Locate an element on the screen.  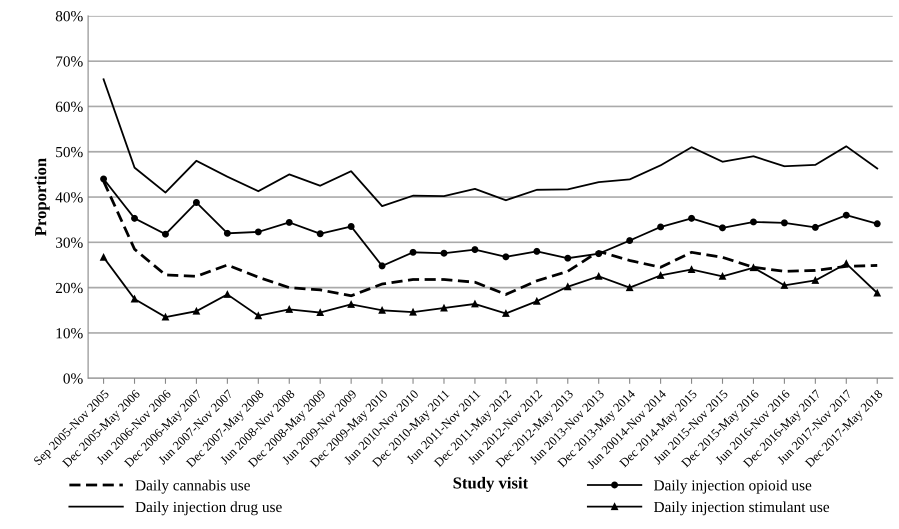
legend-label: Daily injection stimulant use is located at coordinates (742, 508).